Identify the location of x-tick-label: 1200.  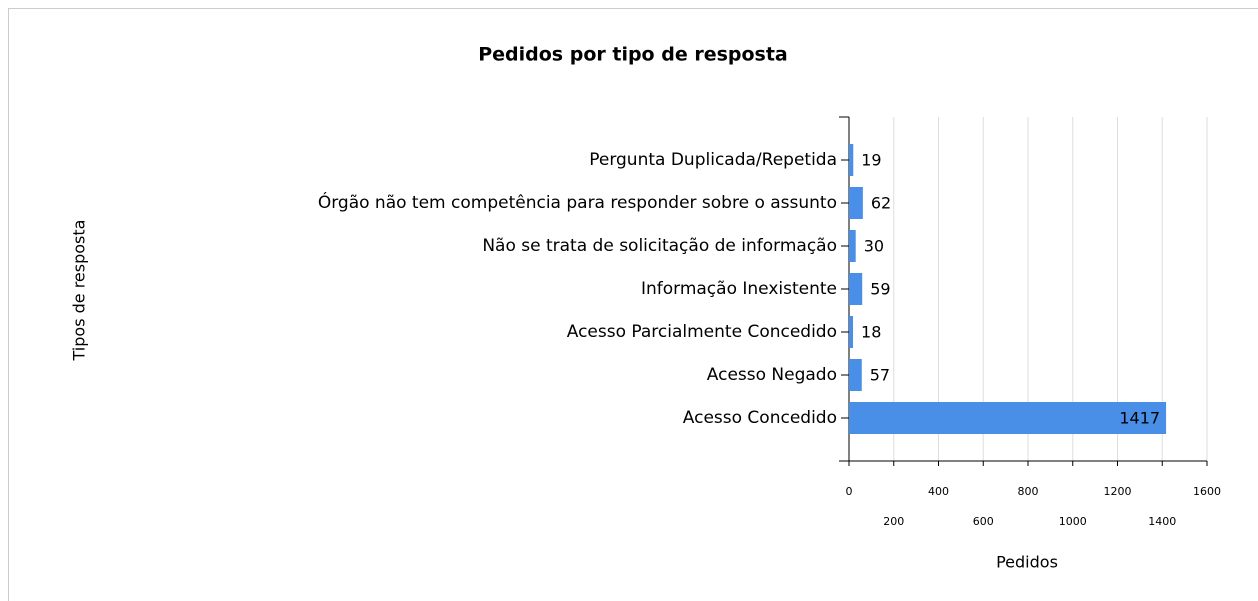
(1118, 491).